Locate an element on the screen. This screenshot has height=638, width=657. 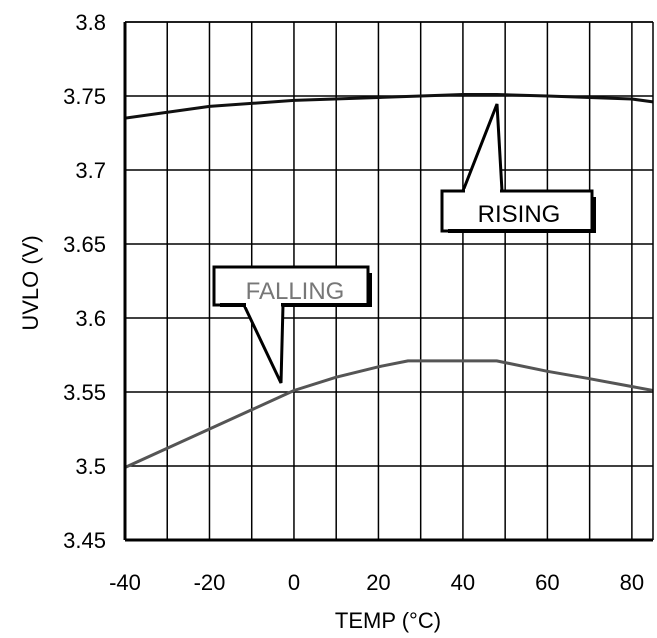
falling-callout-shadow is located at coordinates (370, 290).